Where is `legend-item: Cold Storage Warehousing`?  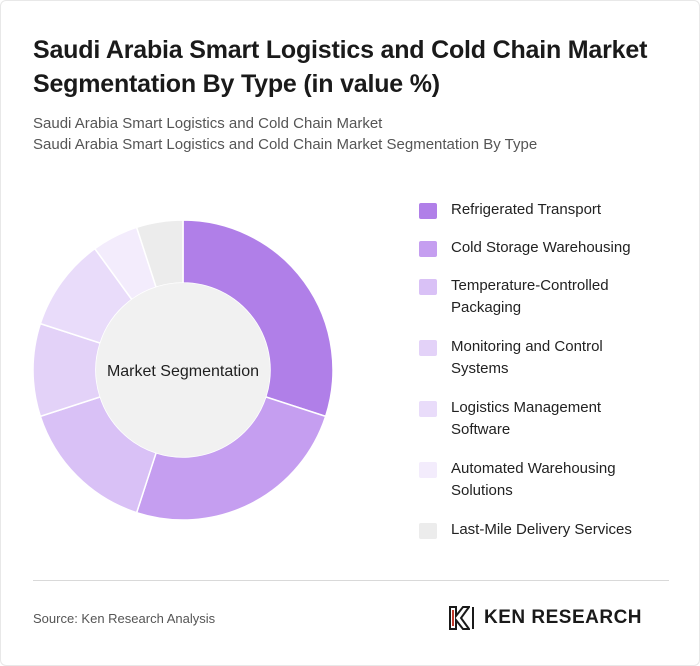
legend-item: Cold Storage Warehousing is located at coordinates (554, 248).